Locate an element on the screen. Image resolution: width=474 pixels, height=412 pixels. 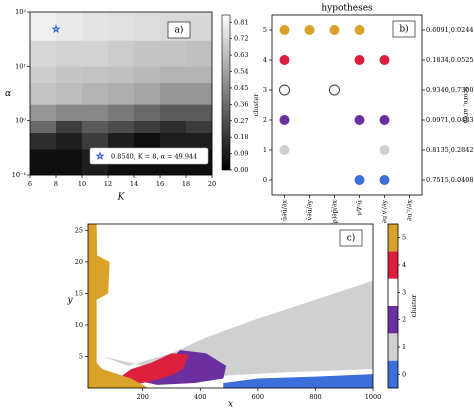
colorbar is located at coordinates (226, 92).